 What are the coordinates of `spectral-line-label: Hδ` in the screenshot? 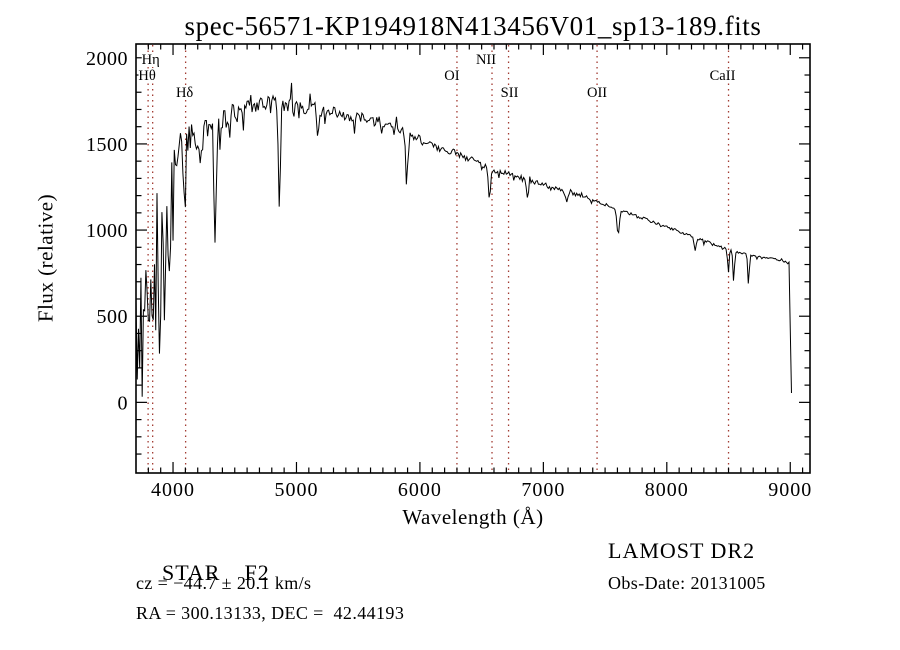 It's located at (184, 93).